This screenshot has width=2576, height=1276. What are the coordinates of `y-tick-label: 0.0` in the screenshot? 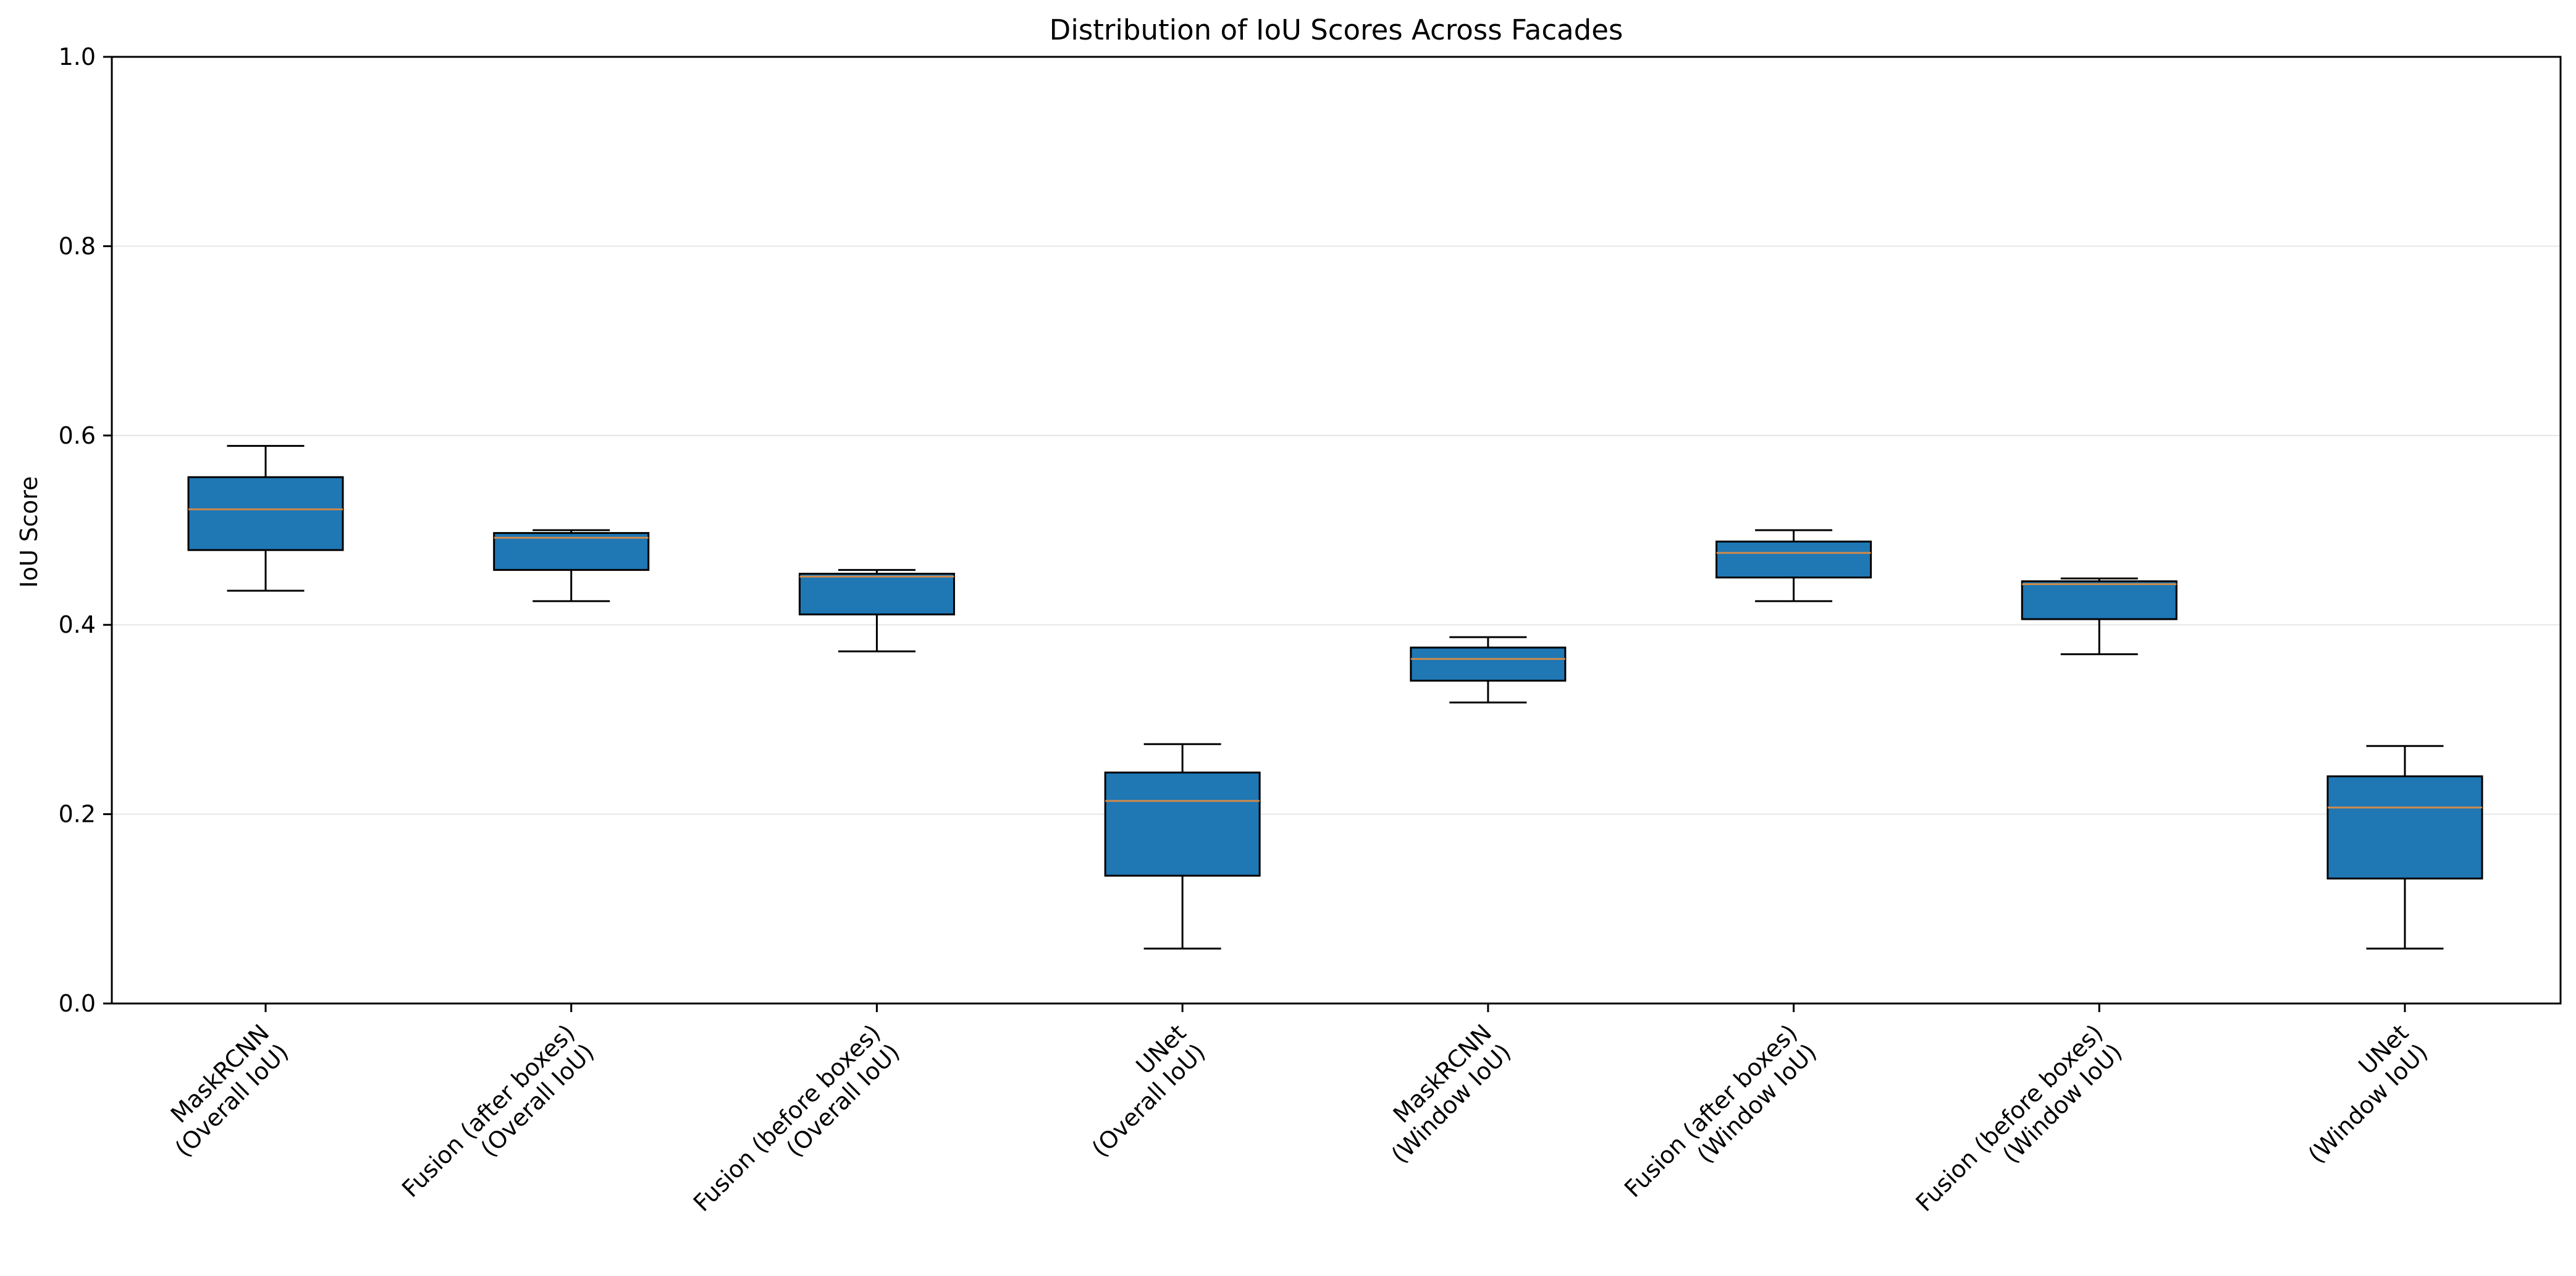 It's located at (77, 1003).